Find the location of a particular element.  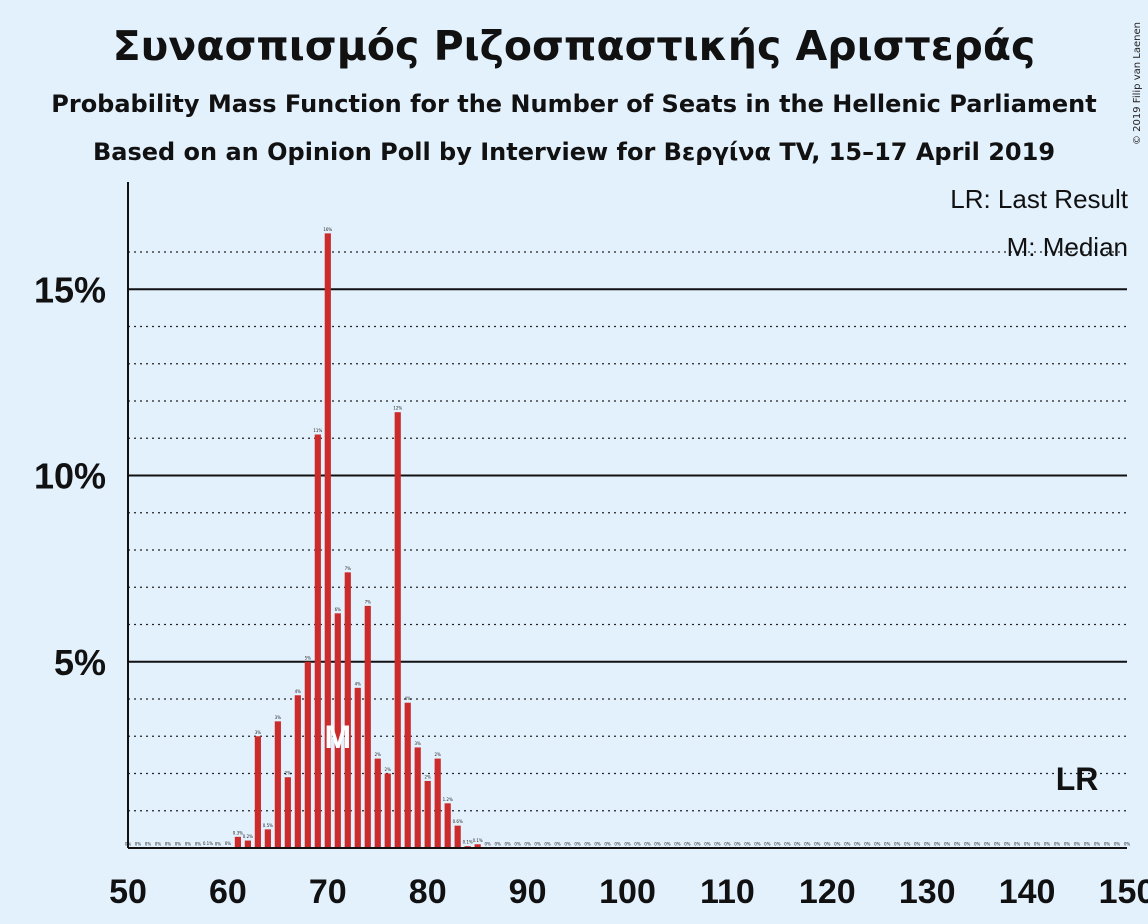

bar-label-112: 0% is located at coordinates (747, 844).